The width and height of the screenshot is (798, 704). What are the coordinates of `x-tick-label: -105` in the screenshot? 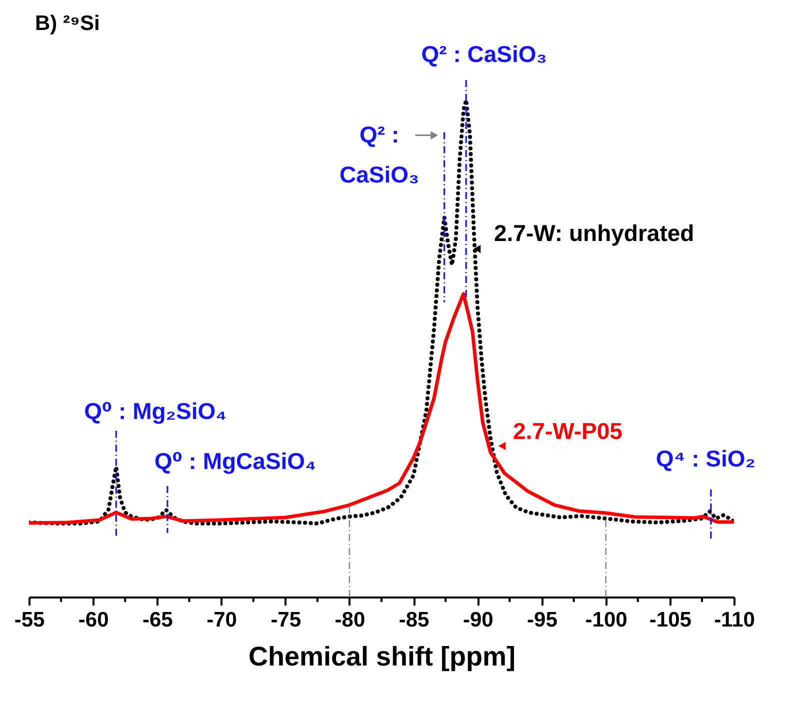 It's located at (670, 620).